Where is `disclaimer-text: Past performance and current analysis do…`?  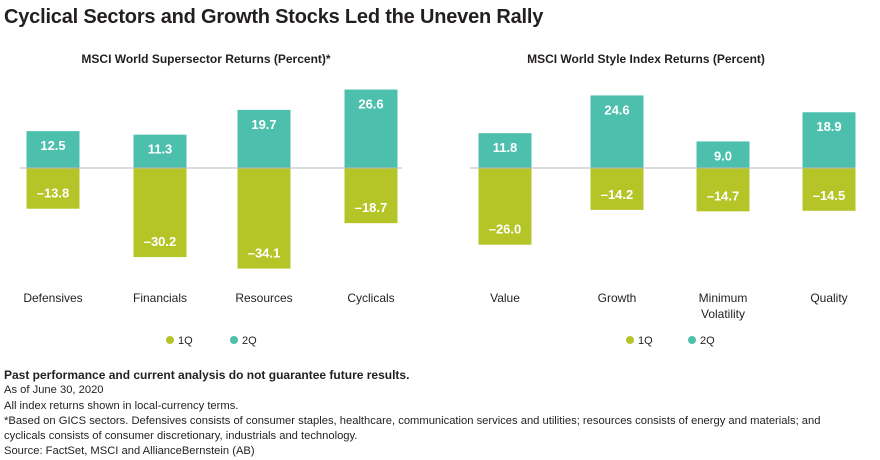 disclaimer-text: Past performance and current analysis do… is located at coordinates (207, 375).